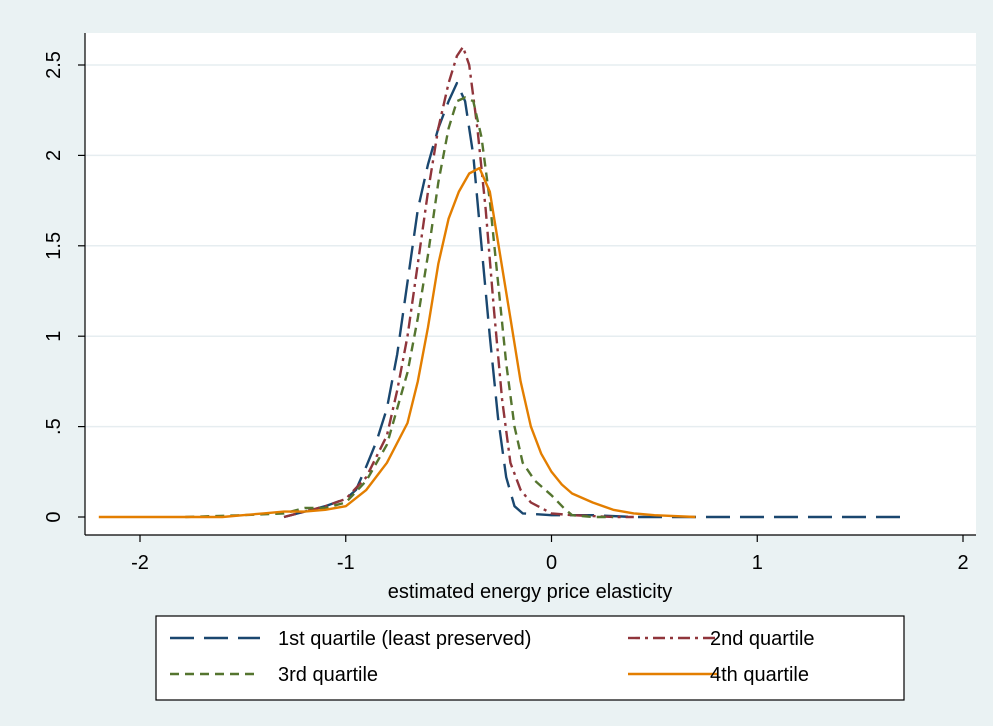 The image size is (993, 726). Describe the element at coordinates (54, 155) in the screenshot. I see `y-tick-label-4: 2` at that location.